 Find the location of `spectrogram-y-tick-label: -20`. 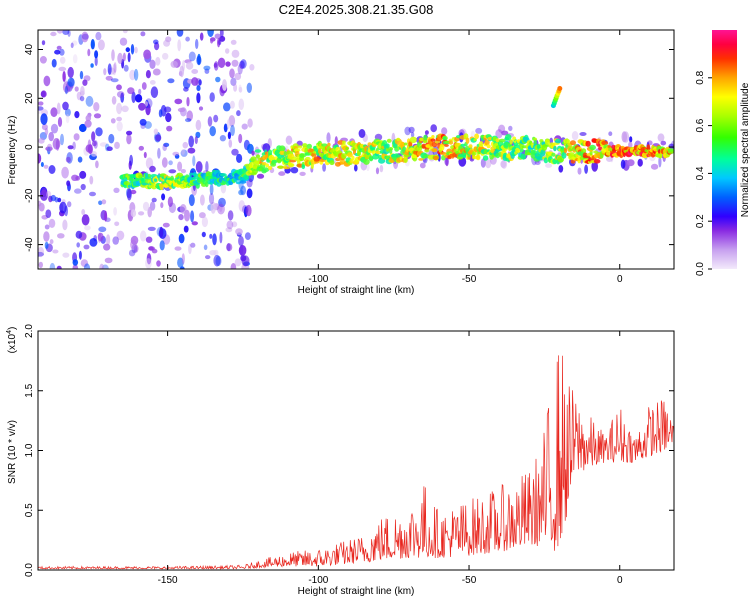

spectrogram-y-tick-label: -20 is located at coordinates (29, 195).